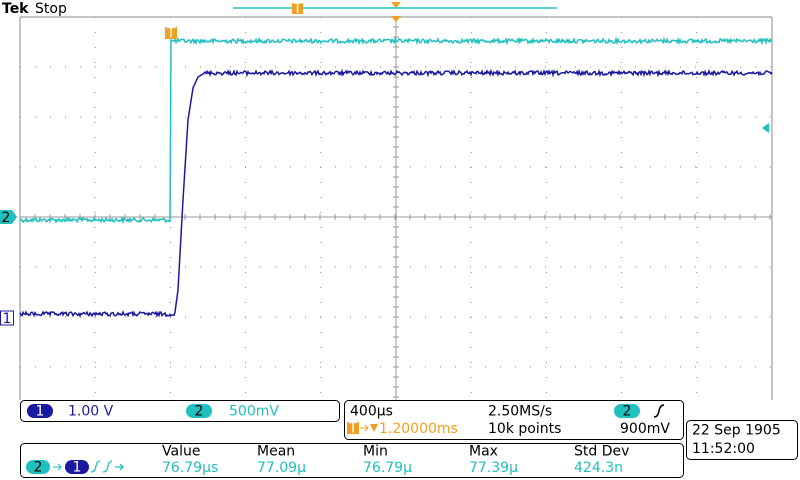  Describe the element at coordinates (493, 468) in the screenshot. I see `meas-value: 77.39µ` at that location.